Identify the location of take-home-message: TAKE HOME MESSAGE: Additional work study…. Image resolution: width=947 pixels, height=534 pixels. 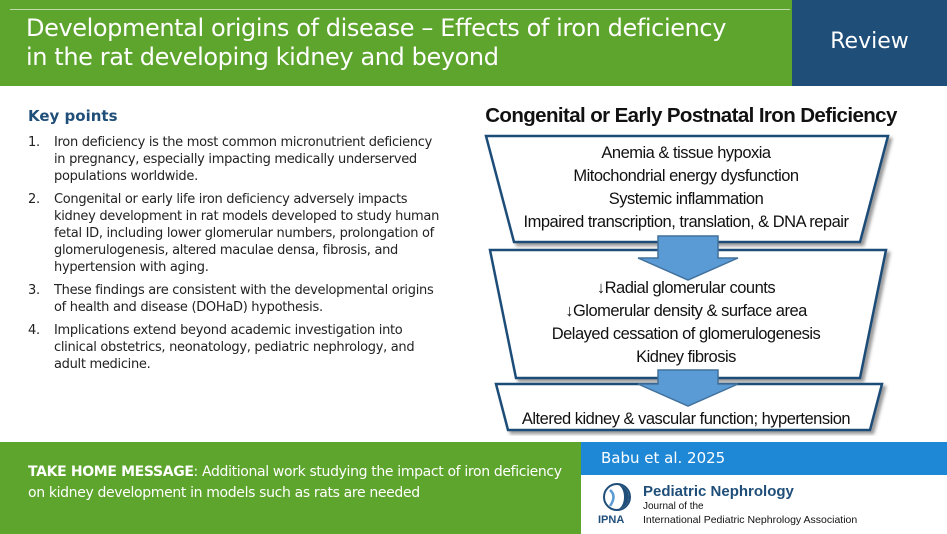
(298, 483).